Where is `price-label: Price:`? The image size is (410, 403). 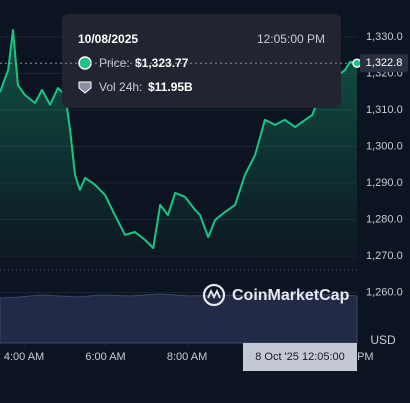
price-label: Price: is located at coordinates (114, 63).